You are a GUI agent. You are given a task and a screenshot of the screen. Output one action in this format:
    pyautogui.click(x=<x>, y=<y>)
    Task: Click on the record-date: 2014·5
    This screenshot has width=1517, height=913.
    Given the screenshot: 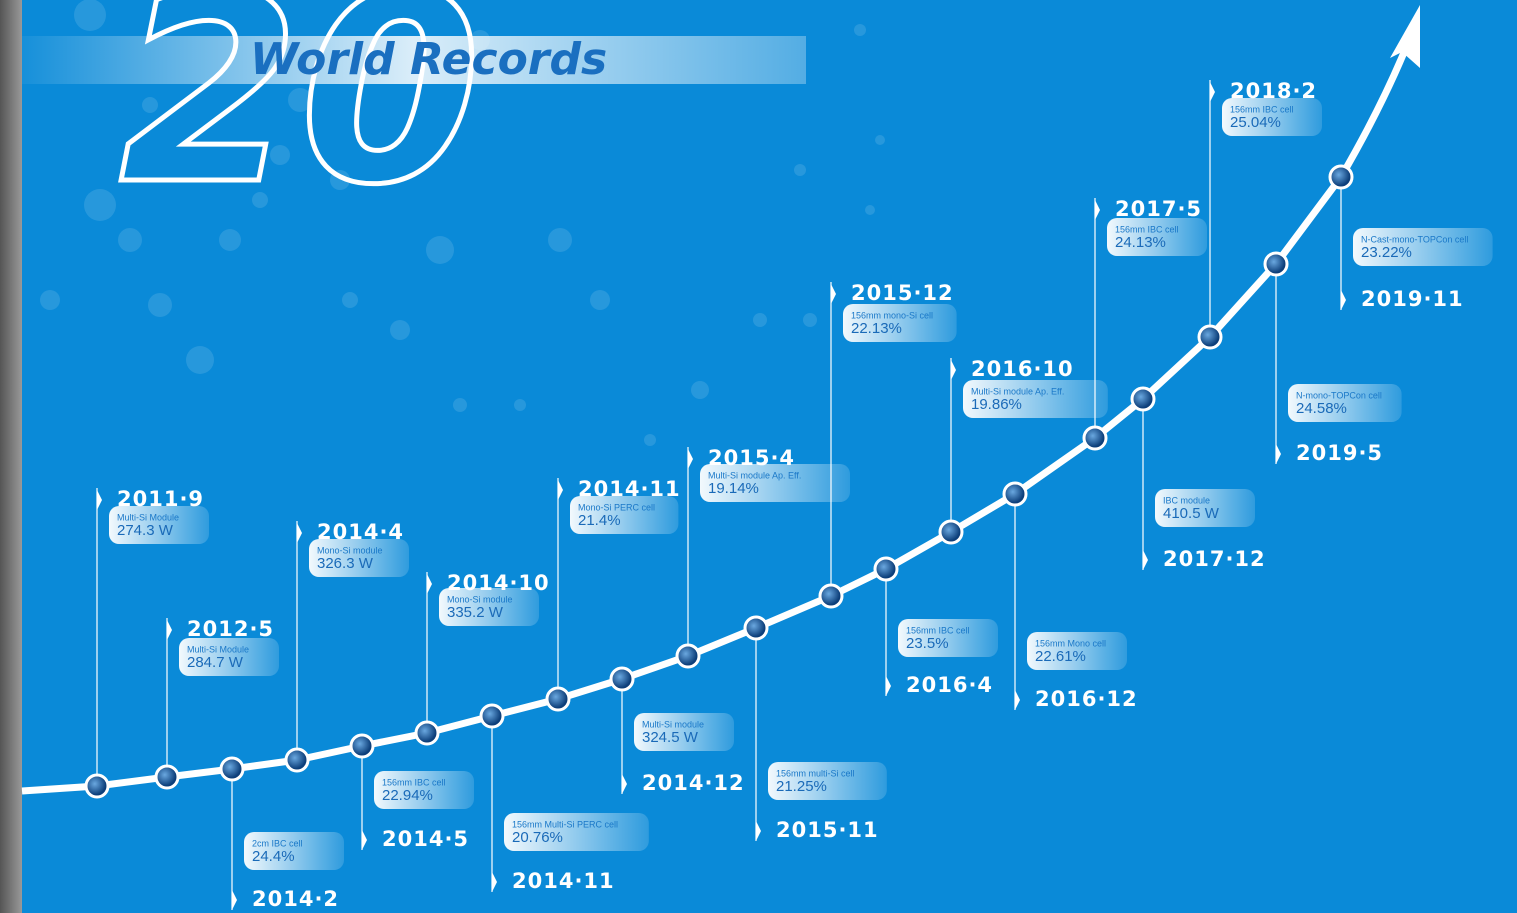 What is the action you would take?
    pyautogui.click(x=425, y=839)
    